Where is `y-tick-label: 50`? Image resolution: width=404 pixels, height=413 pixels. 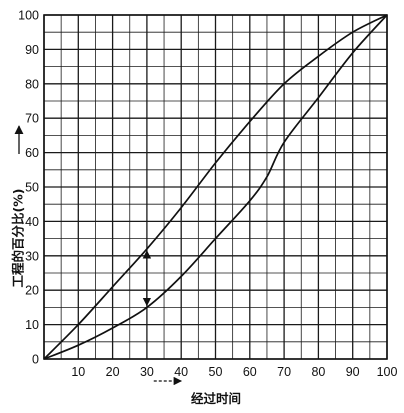
y-tick-label: 50 is located at coordinates (32, 188).